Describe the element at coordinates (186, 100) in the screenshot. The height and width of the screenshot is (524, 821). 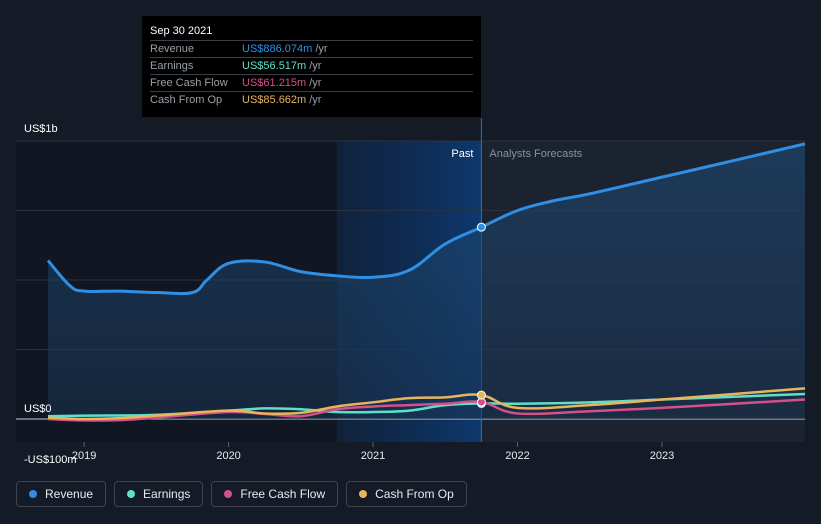
I see `tooltip-label: Cash From Op` at that location.